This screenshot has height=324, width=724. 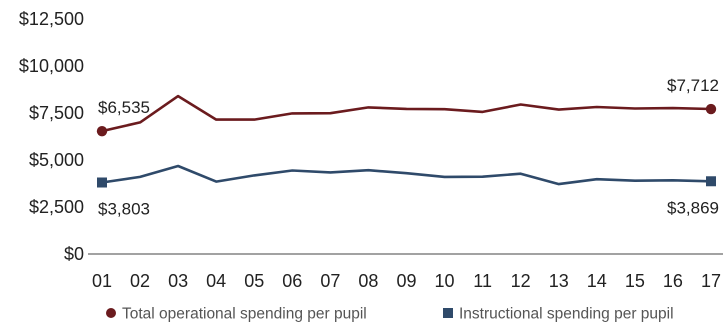 What do you see at coordinates (51, 66) in the screenshot?
I see `y-tick-label: $10,000` at bounding box center [51, 66].